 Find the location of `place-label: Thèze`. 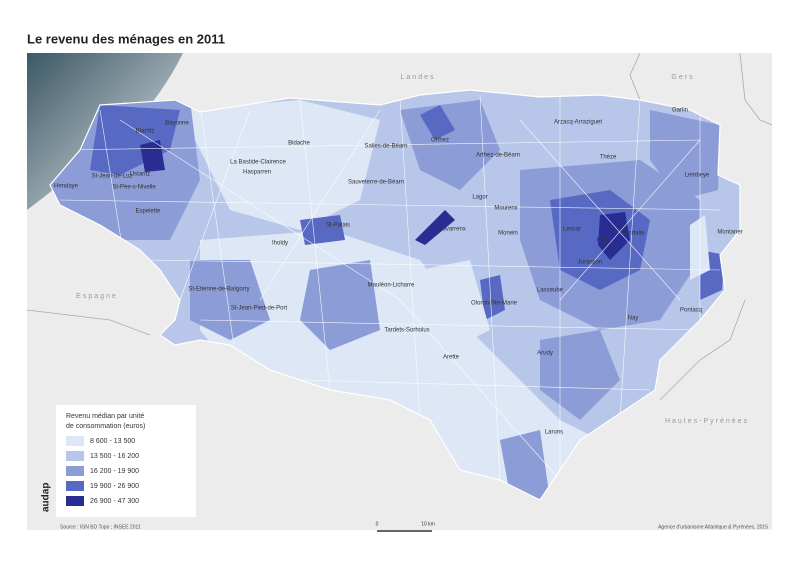

place-label: Thèze is located at coordinates (608, 158).